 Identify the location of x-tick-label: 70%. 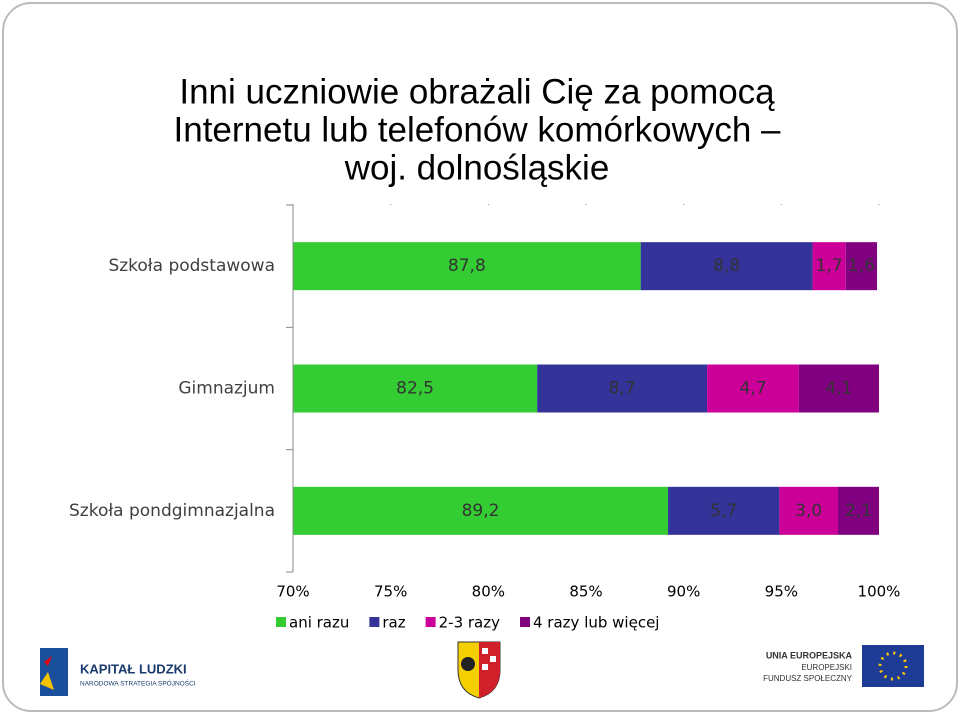
(292, 592).